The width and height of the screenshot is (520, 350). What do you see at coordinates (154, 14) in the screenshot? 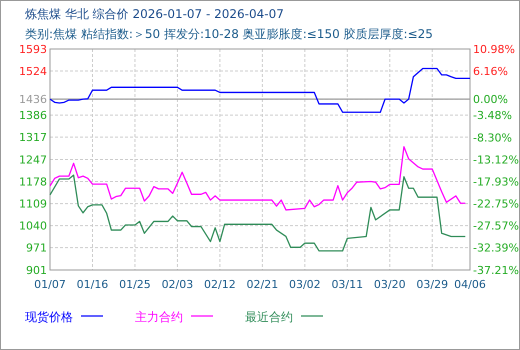
I see `chart-title: 炼焦煤 华北 综合价 2026-01-07 - 2026-04-07` at bounding box center [154, 14].